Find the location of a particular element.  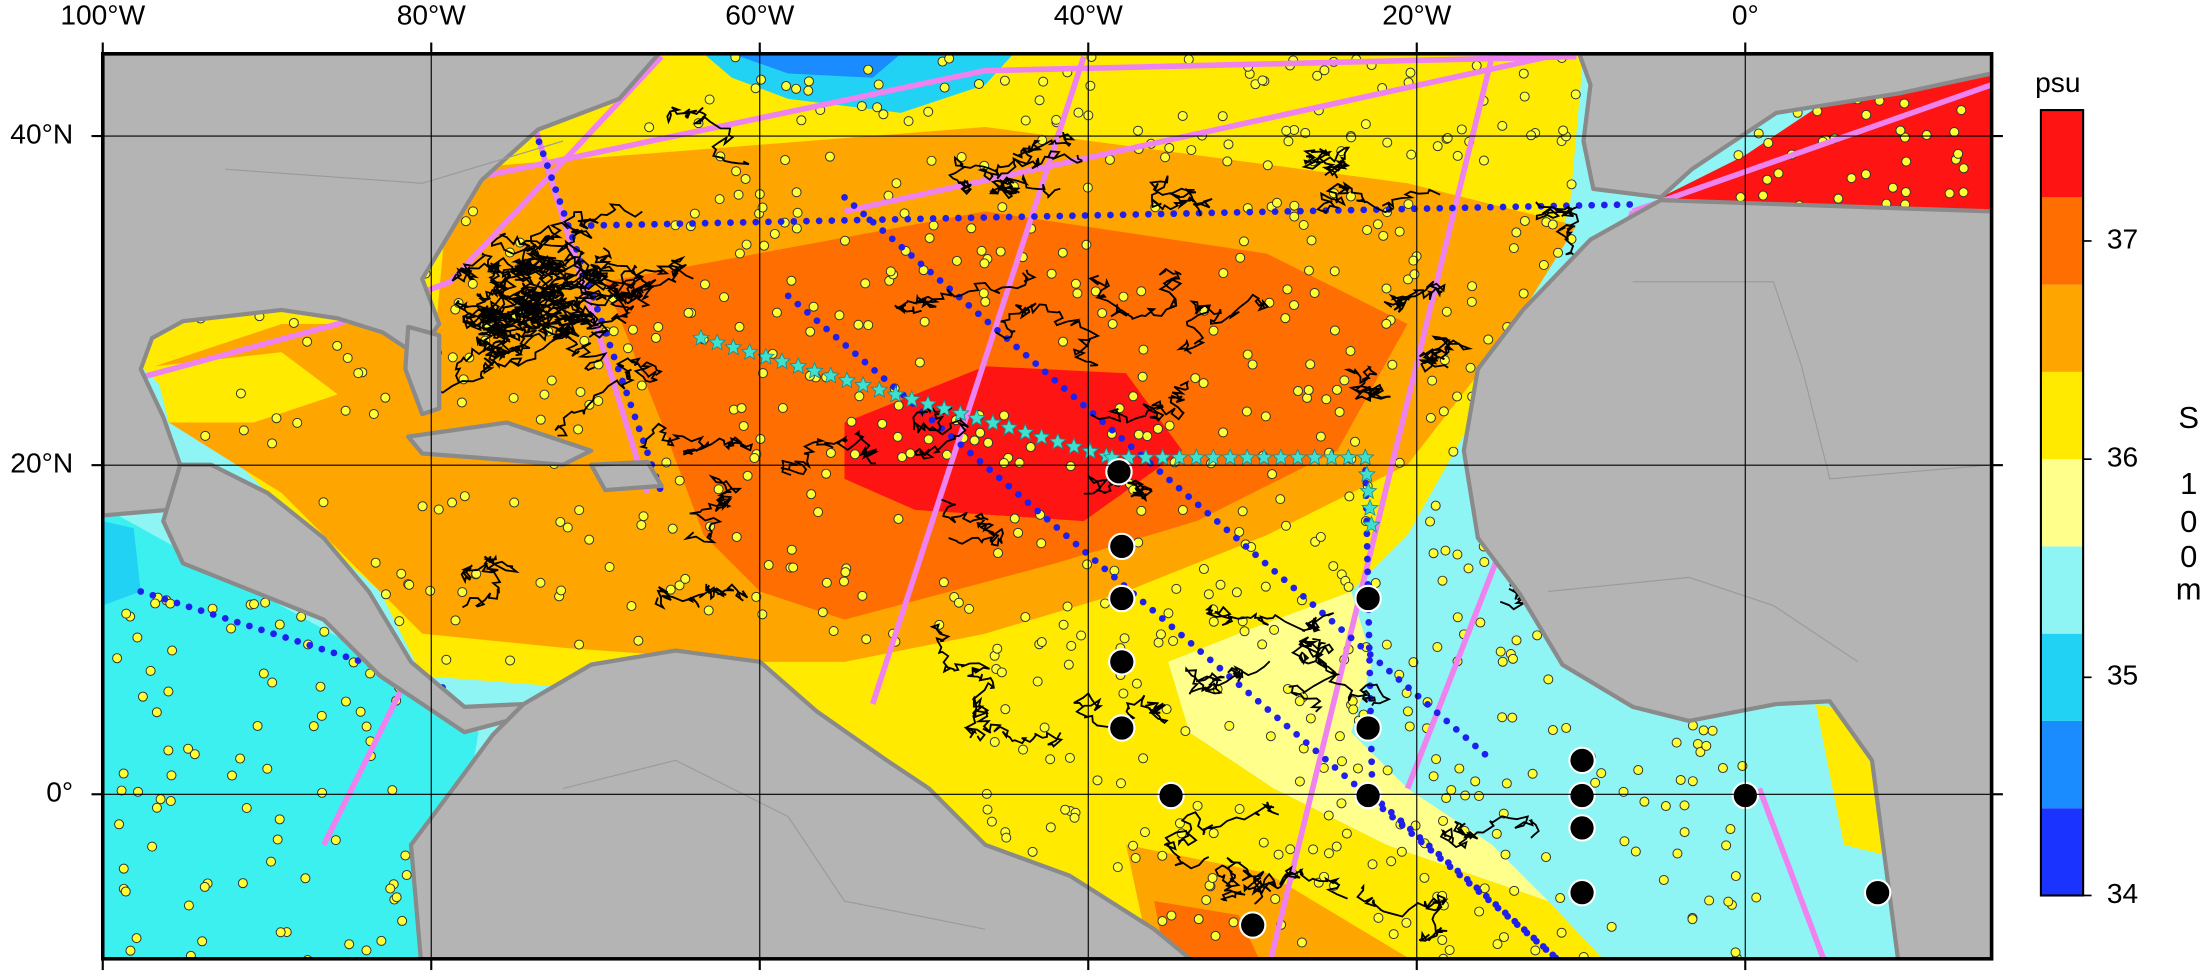

lon-tick-label: 40°W is located at coordinates (1089, 15).